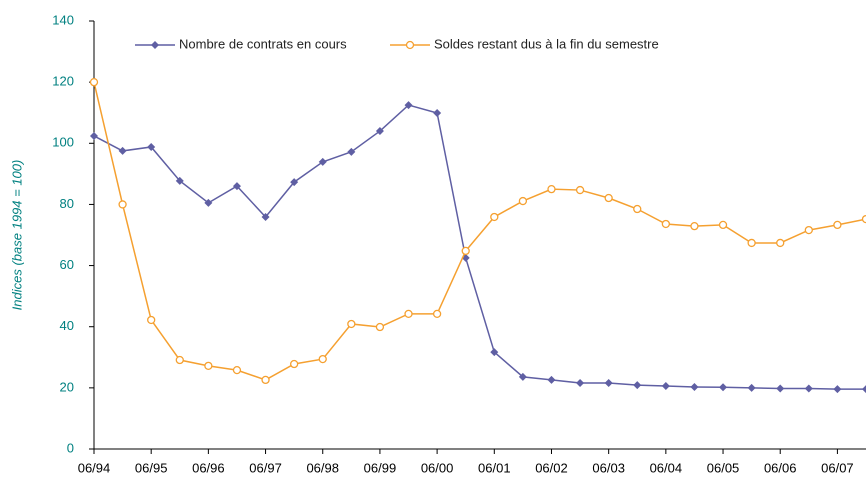  Describe the element at coordinates (63, 81) in the screenshot. I see `y-tick-label: 120` at that location.